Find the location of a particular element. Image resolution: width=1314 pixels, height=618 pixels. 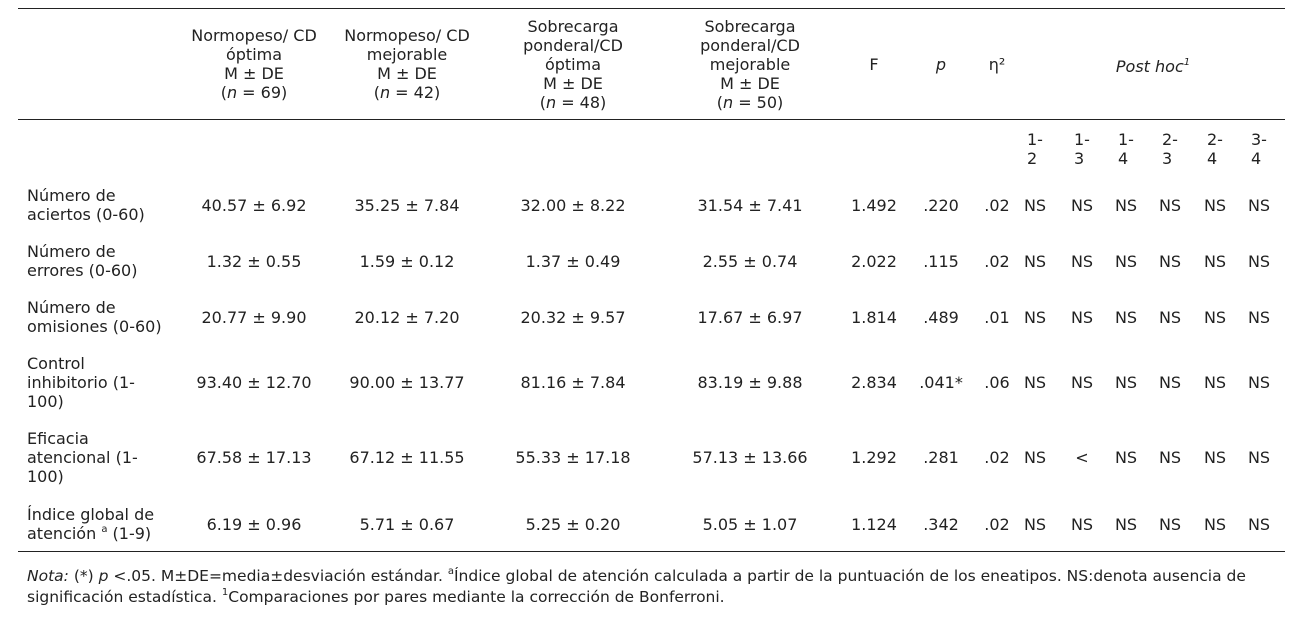

column-header-group-2: Normopeso/ CD mejorable M ± DE (n = 42) is located at coordinates (407, 64).